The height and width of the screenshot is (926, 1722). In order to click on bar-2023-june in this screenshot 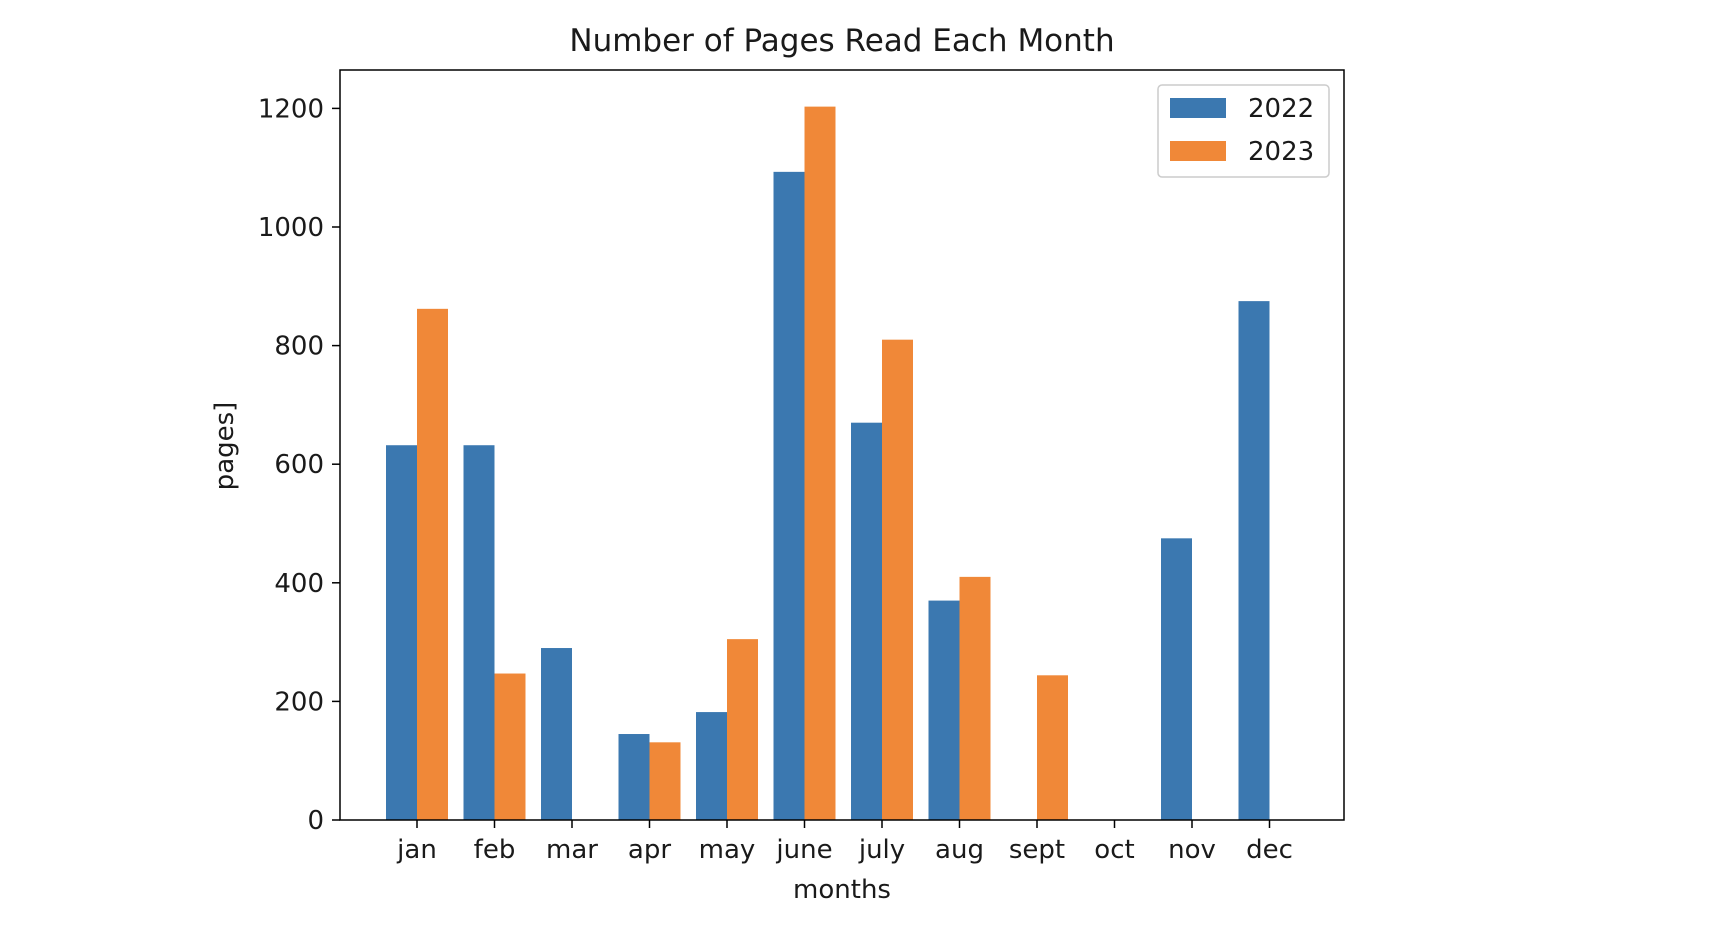, I will do `click(820, 463)`.